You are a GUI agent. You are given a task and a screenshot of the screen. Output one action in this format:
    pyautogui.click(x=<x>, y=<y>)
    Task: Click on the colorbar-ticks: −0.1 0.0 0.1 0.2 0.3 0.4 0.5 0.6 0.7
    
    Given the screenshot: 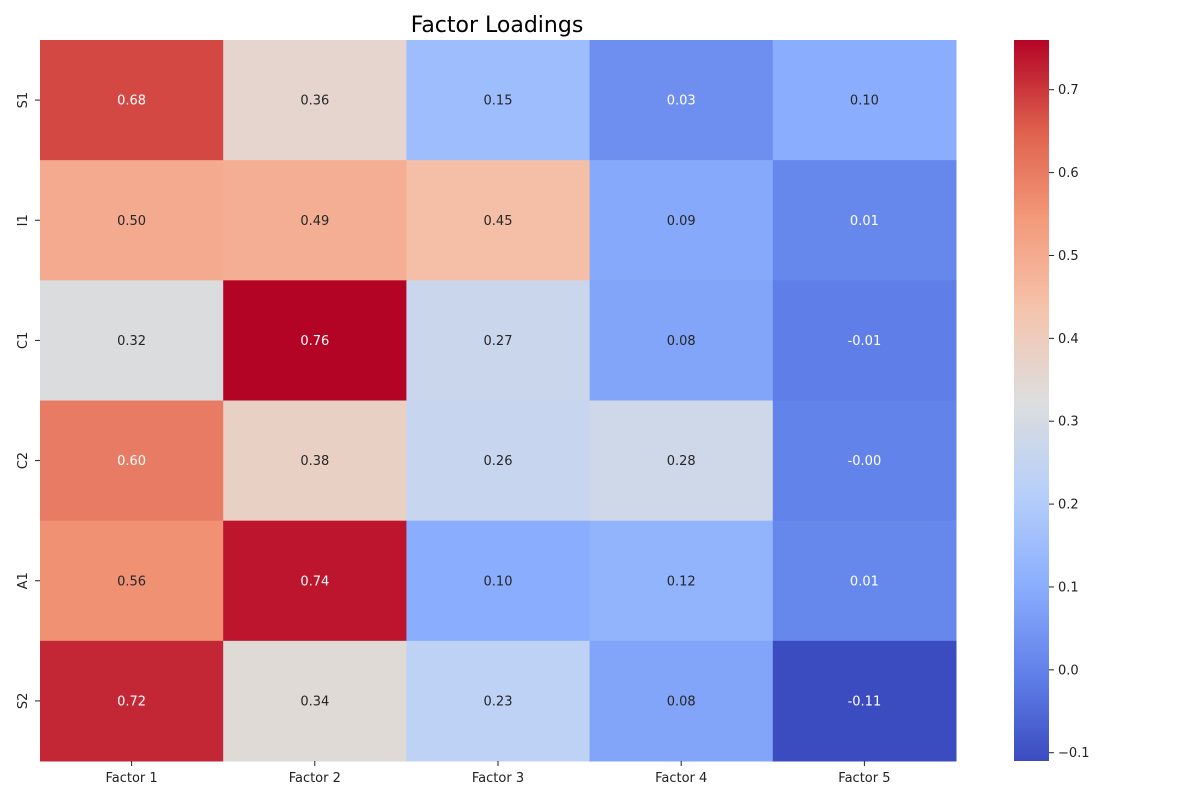 What is the action you would take?
    pyautogui.click(x=1069, y=422)
    